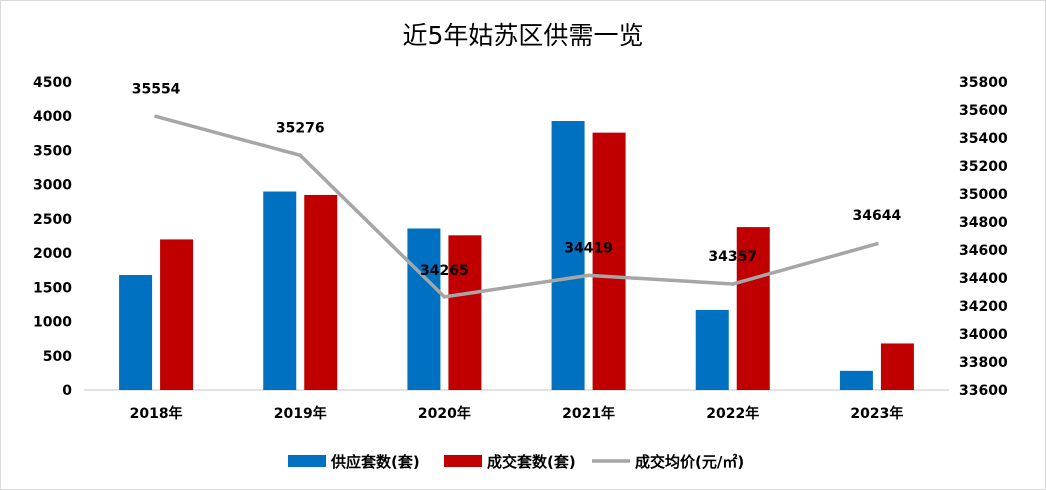 The height and width of the screenshot is (490, 1046). I want to click on category-label: 2020年, so click(444, 413).